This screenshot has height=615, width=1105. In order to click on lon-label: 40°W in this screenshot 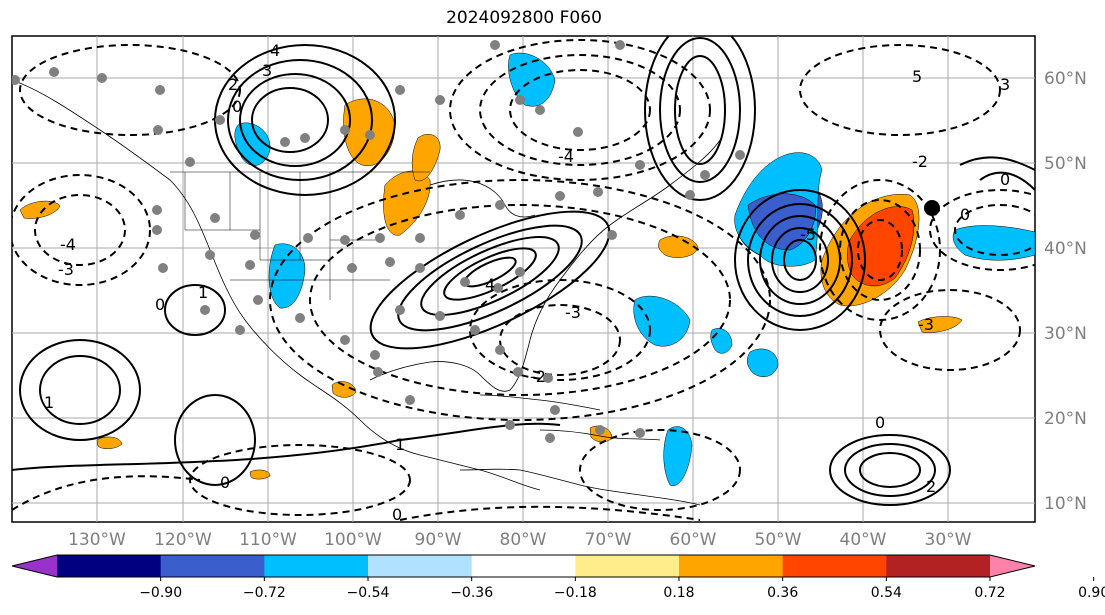, I will do `click(863, 540)`.